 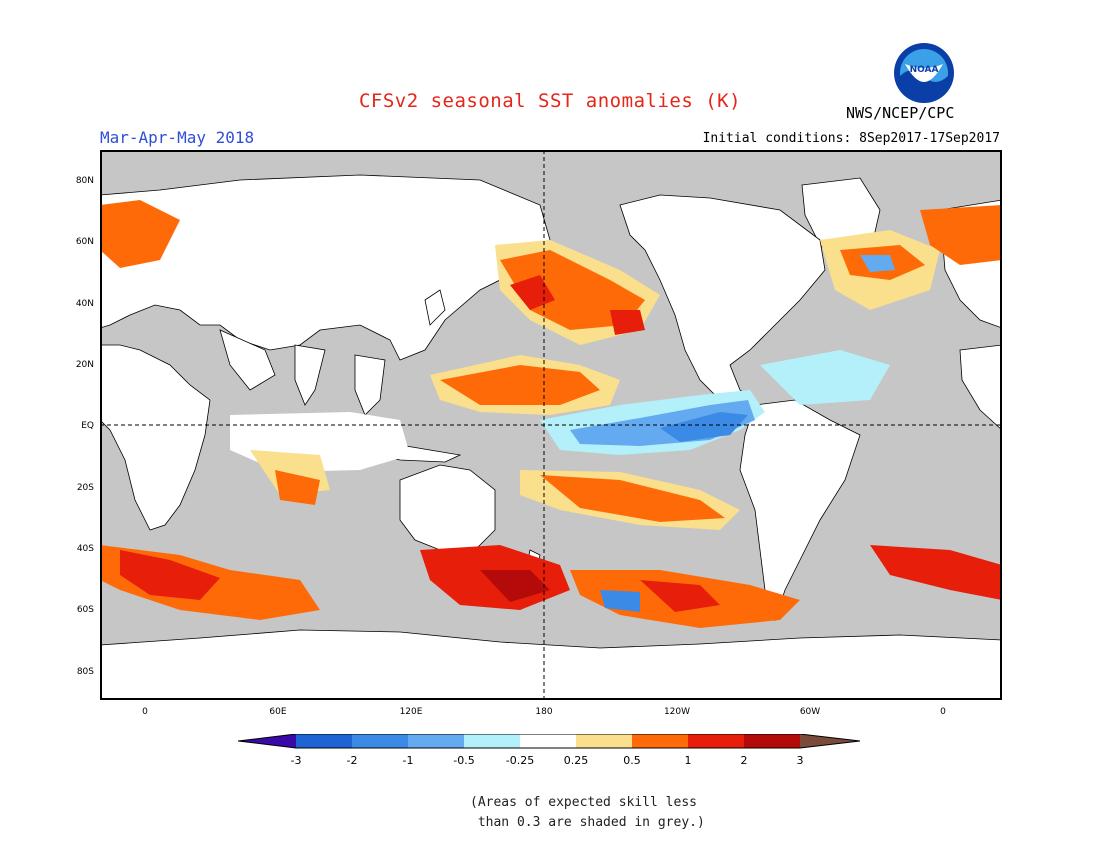 I want to click on colorbar-label: 1, so click(x=688, y=760).